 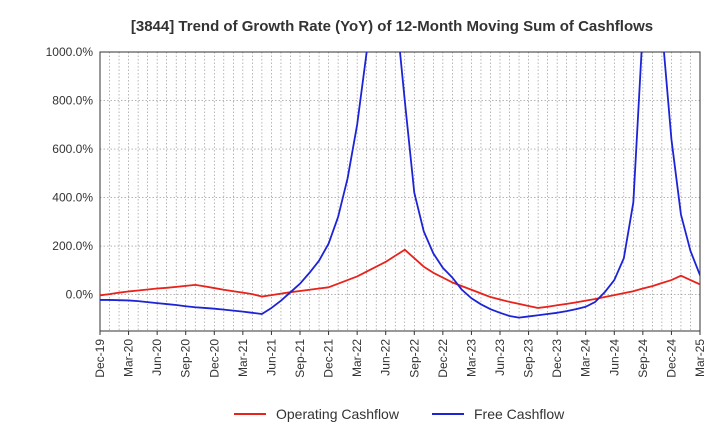 I want to click on x-tick-label: Mar-23, so click(x=471, y=358).